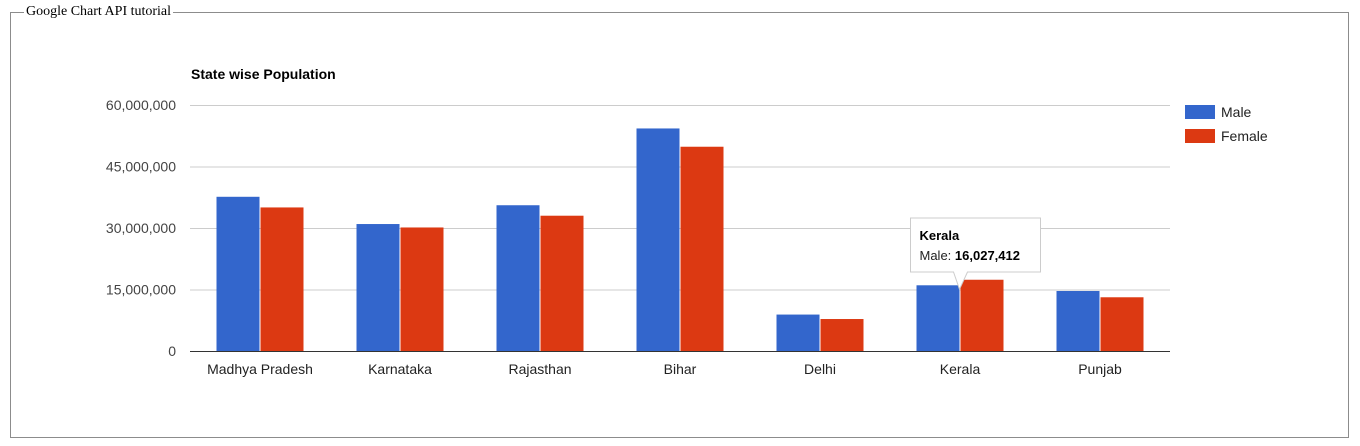 The height and width of the screenshot is (446, 1360). What do you see at coordinates (937, 255) in the screenshot?
I see `tooltip-series-label: Male:` at bounding box center [937, 255].